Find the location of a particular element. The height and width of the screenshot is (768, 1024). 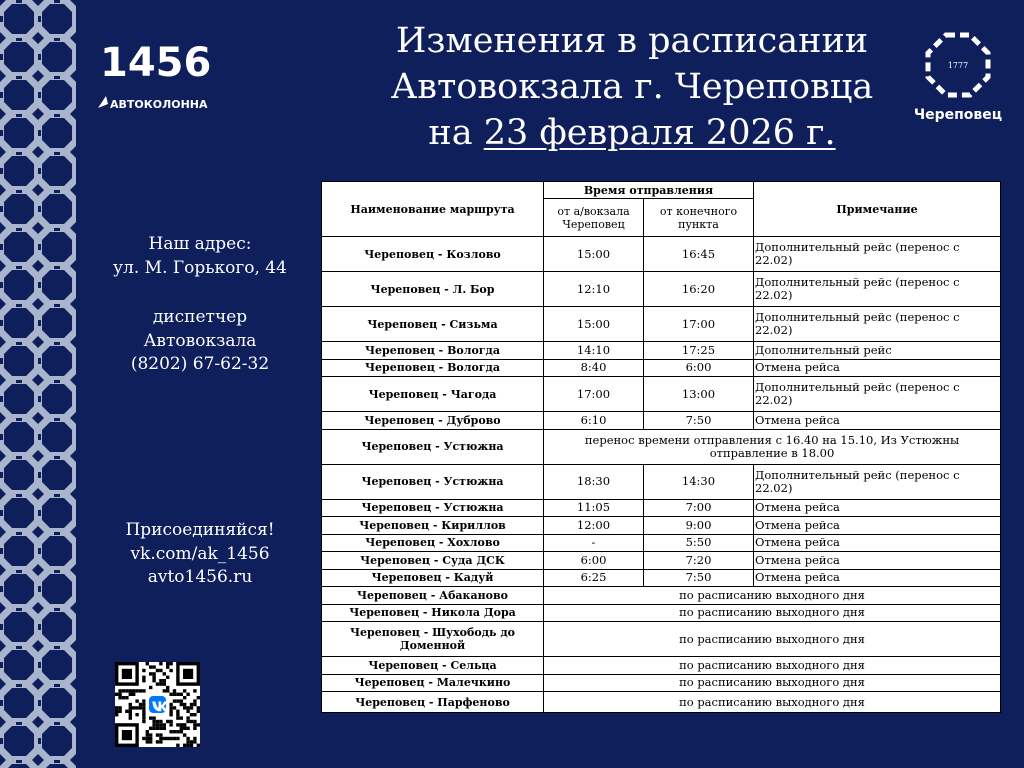

cherepovets-city-logo: 1777 Череповец is located at coordinates (958, 75).